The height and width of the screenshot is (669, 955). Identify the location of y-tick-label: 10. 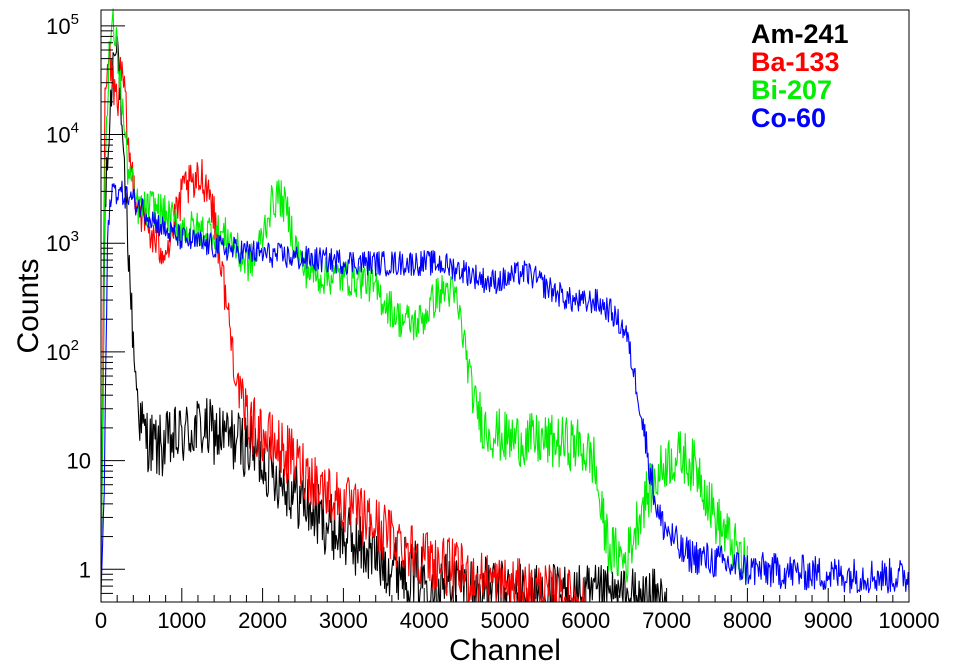
(79, 461).